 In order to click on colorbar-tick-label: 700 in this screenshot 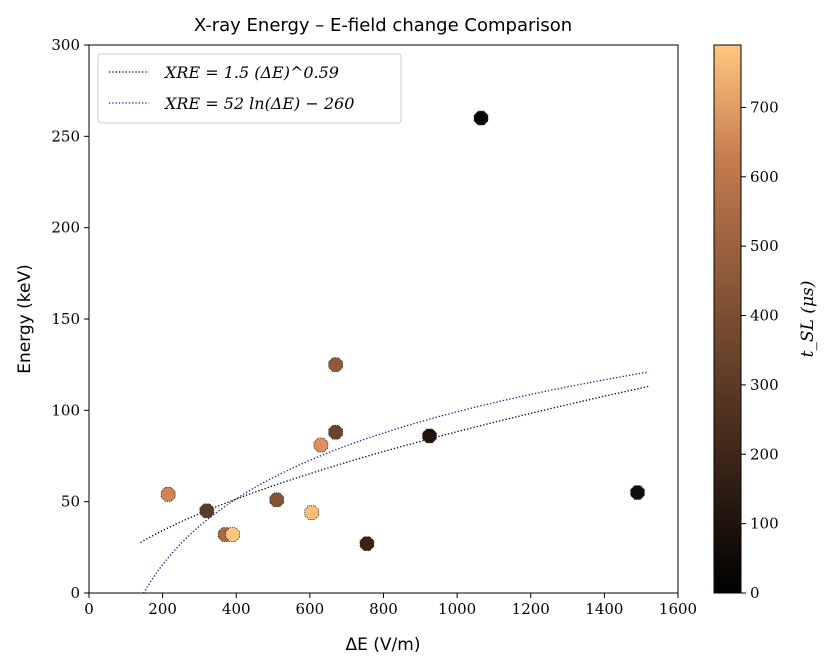, I will do `click(764, 107)`.